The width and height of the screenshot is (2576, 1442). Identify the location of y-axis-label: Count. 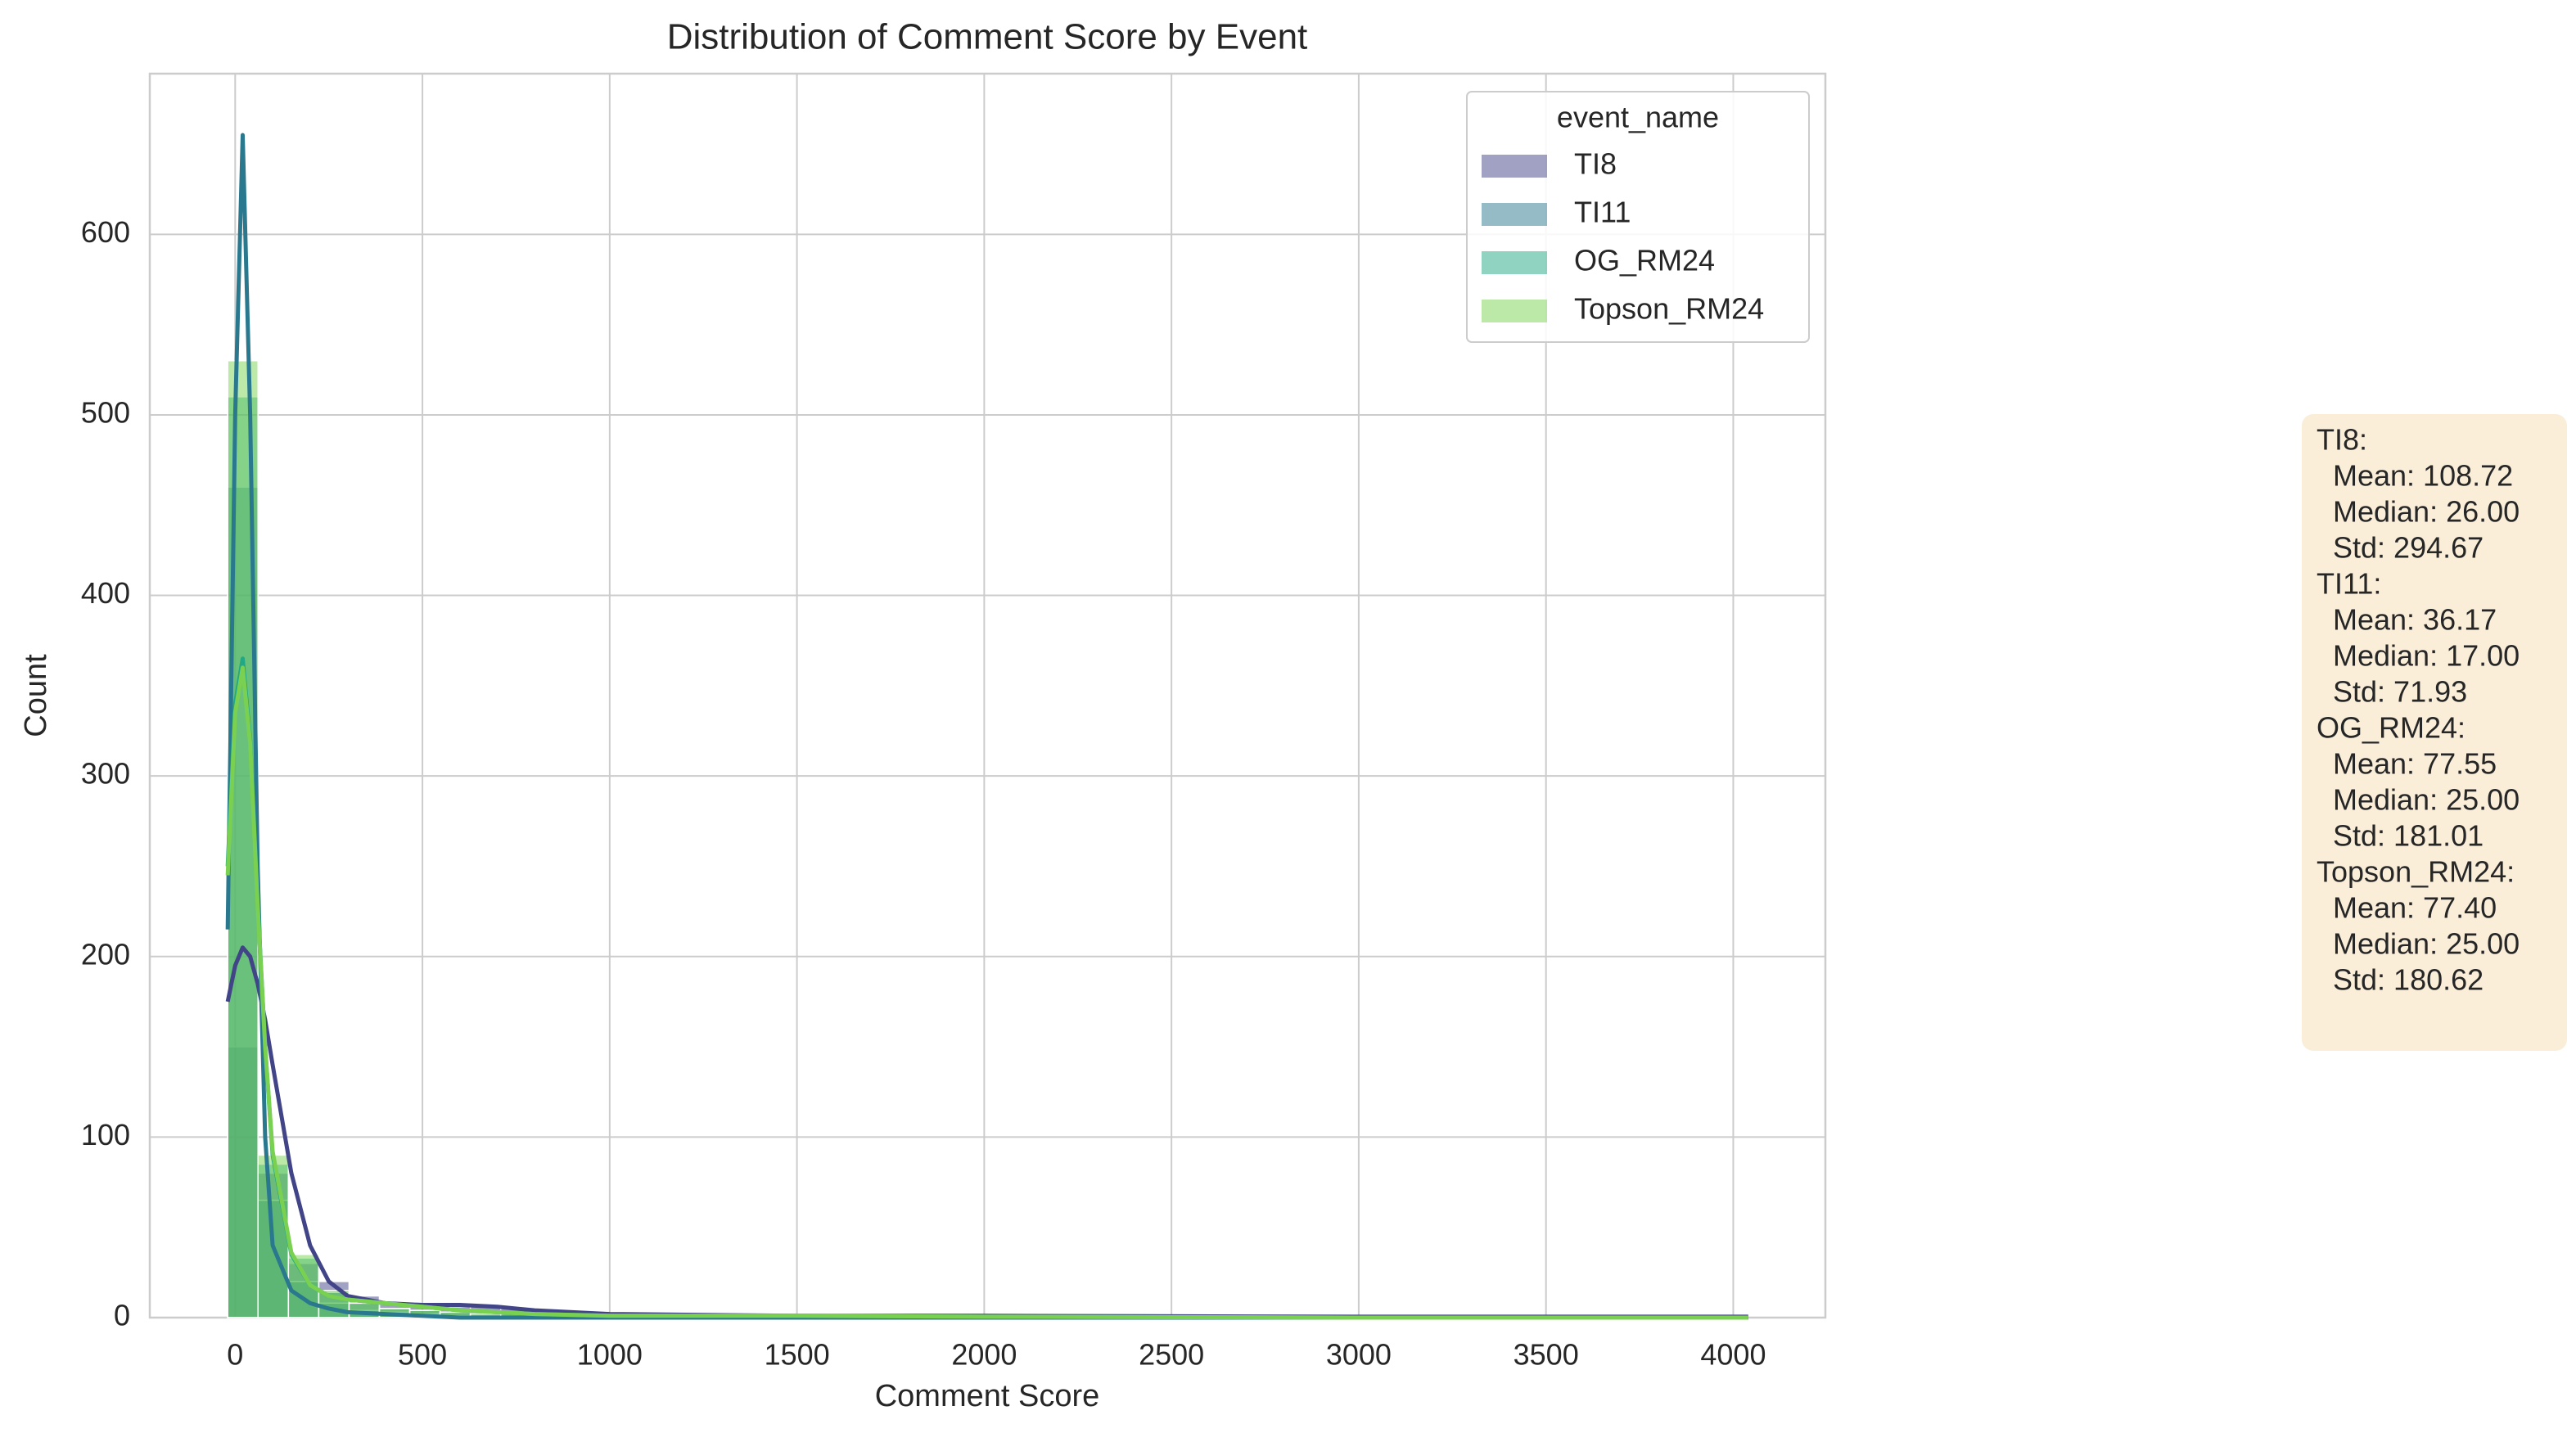
(36, 695).